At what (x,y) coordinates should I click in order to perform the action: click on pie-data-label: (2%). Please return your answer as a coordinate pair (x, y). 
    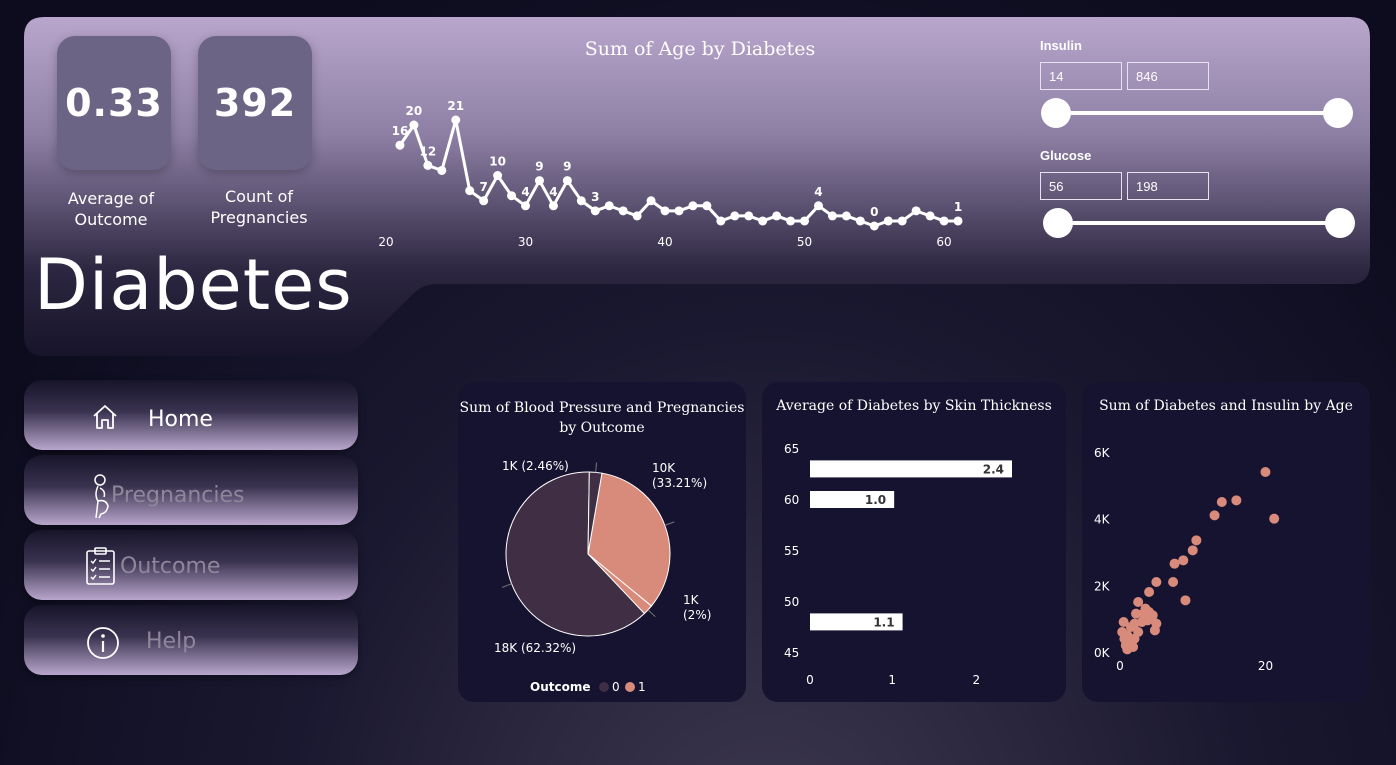
    Looking at the image, I should click on (697, 615).